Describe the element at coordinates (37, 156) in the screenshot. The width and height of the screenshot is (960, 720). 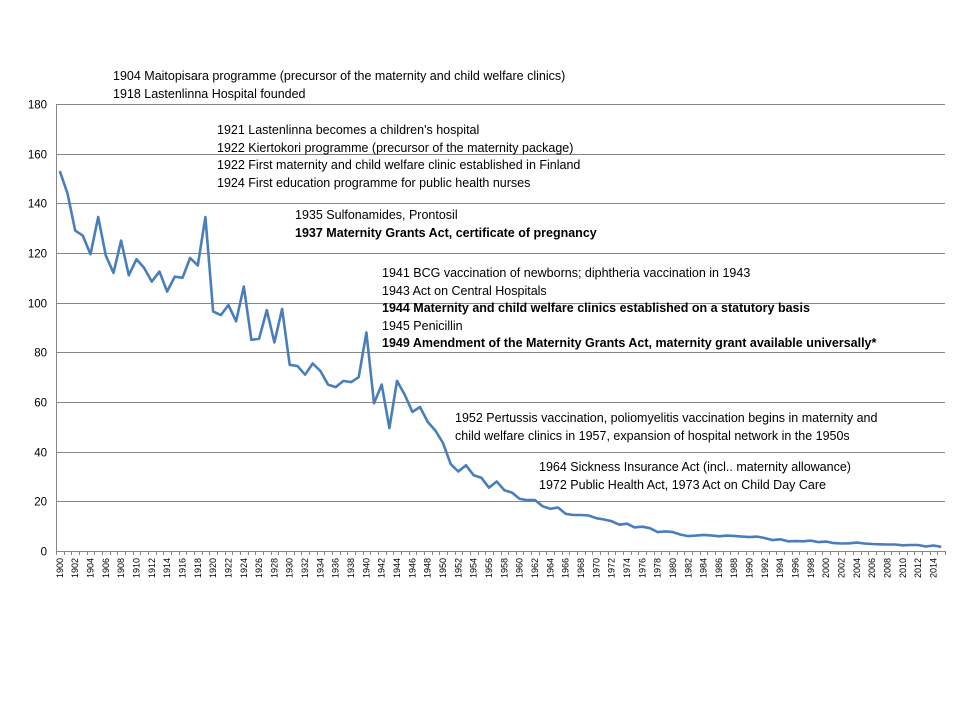
I see `y-tick-label: 160` at that location.